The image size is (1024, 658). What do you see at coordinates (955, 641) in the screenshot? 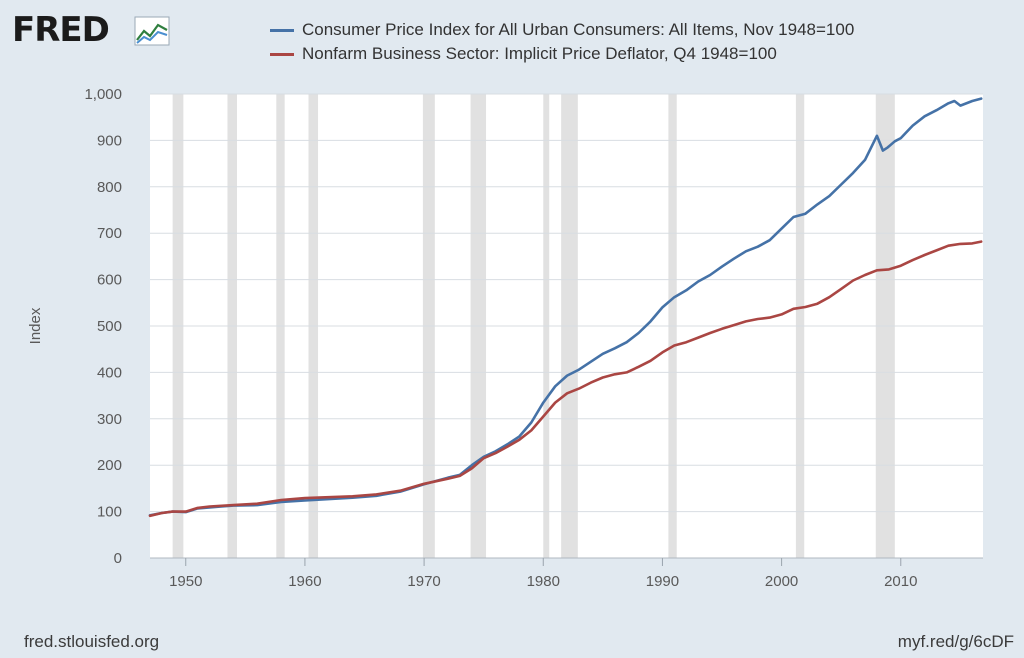
I see `short-url-link: myf.red/g/6cDF` at bounding box center [955, 641].